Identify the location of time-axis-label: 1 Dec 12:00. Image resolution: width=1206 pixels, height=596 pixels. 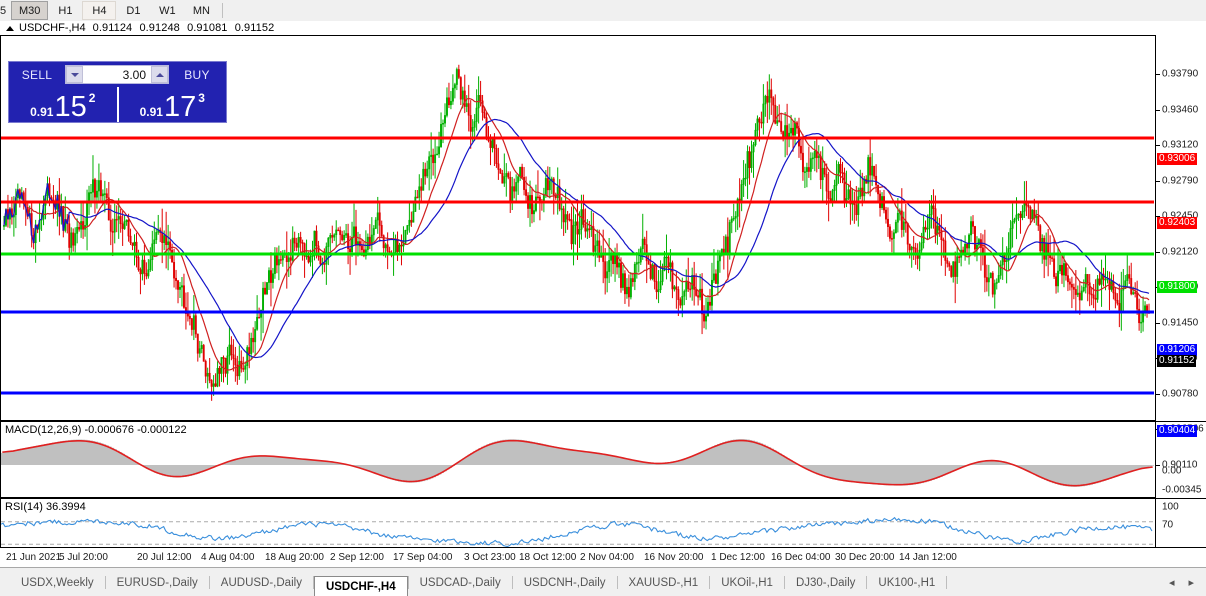
(738, 557).